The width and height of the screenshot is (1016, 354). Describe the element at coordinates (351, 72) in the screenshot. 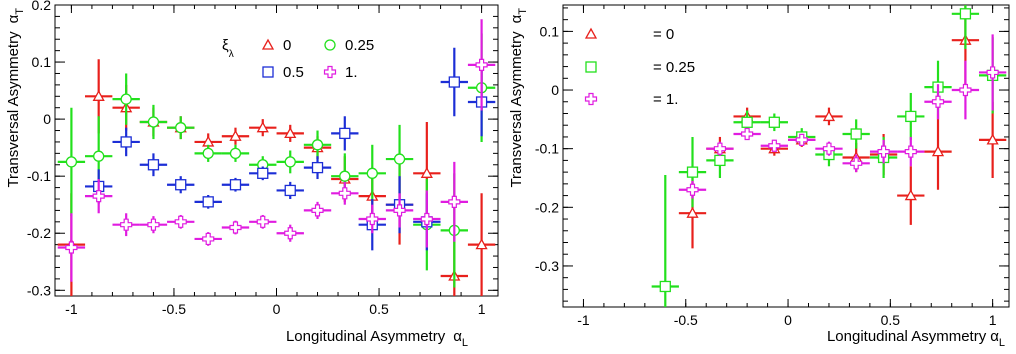

I see `legend-label: 1.` at that location.